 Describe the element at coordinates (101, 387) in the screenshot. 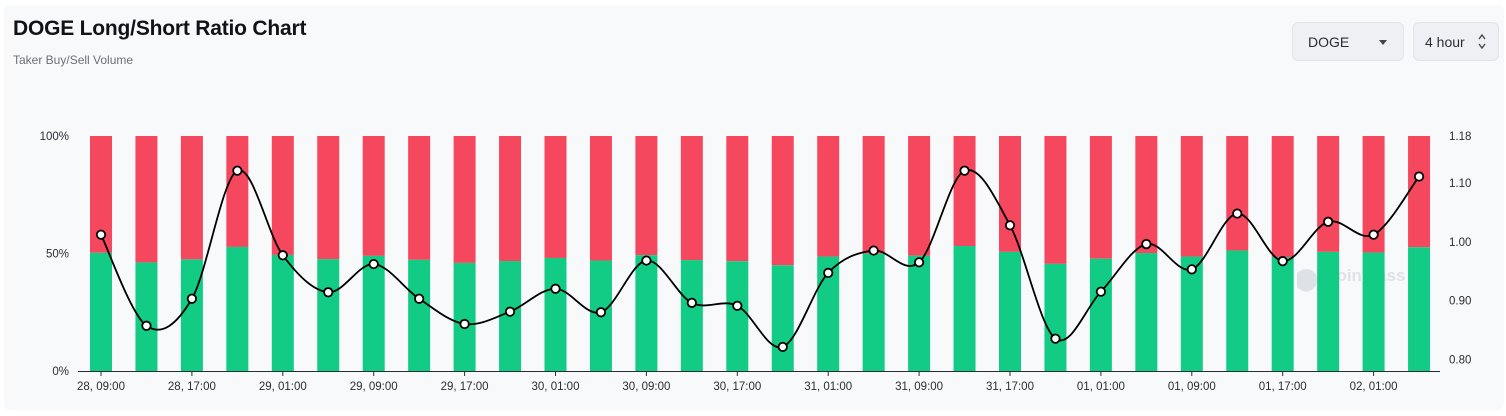

I see `x-tick-label: 28, 09:00` at that location.